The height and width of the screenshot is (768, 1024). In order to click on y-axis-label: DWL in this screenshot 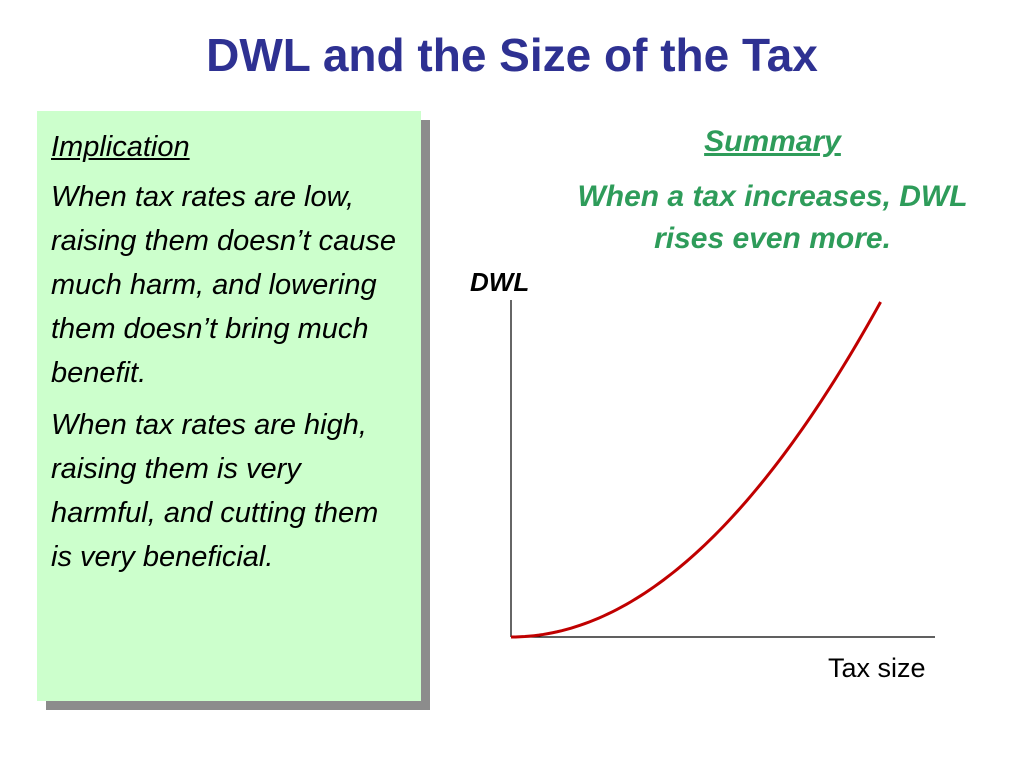, I will do `click(499, 282)`.